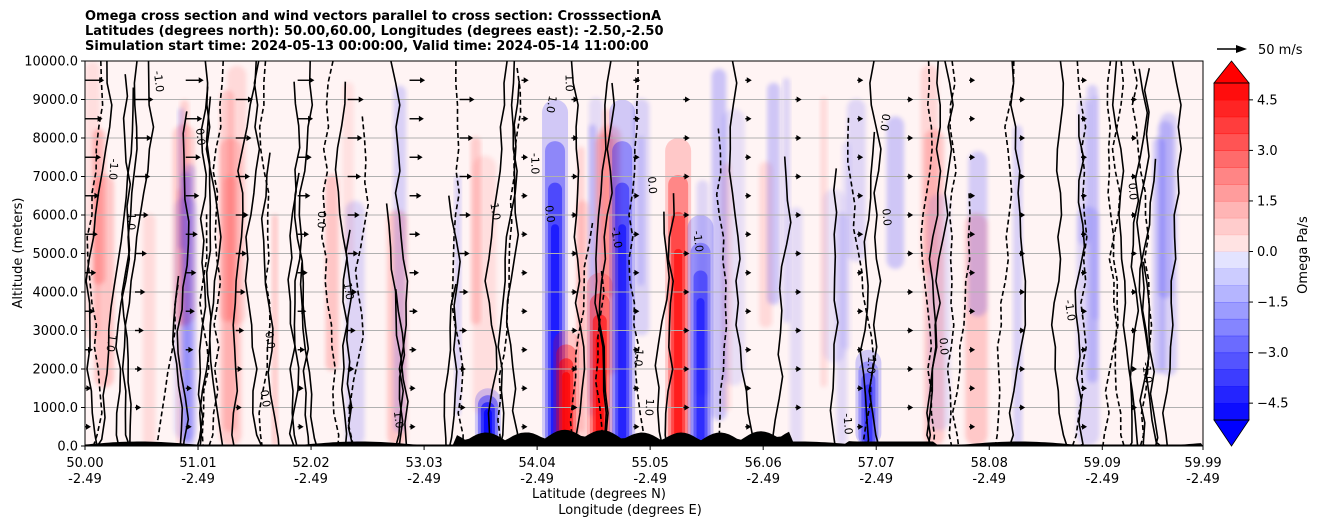  I want to click on y-axis-label: Altitude (meters), so click(18, 253).